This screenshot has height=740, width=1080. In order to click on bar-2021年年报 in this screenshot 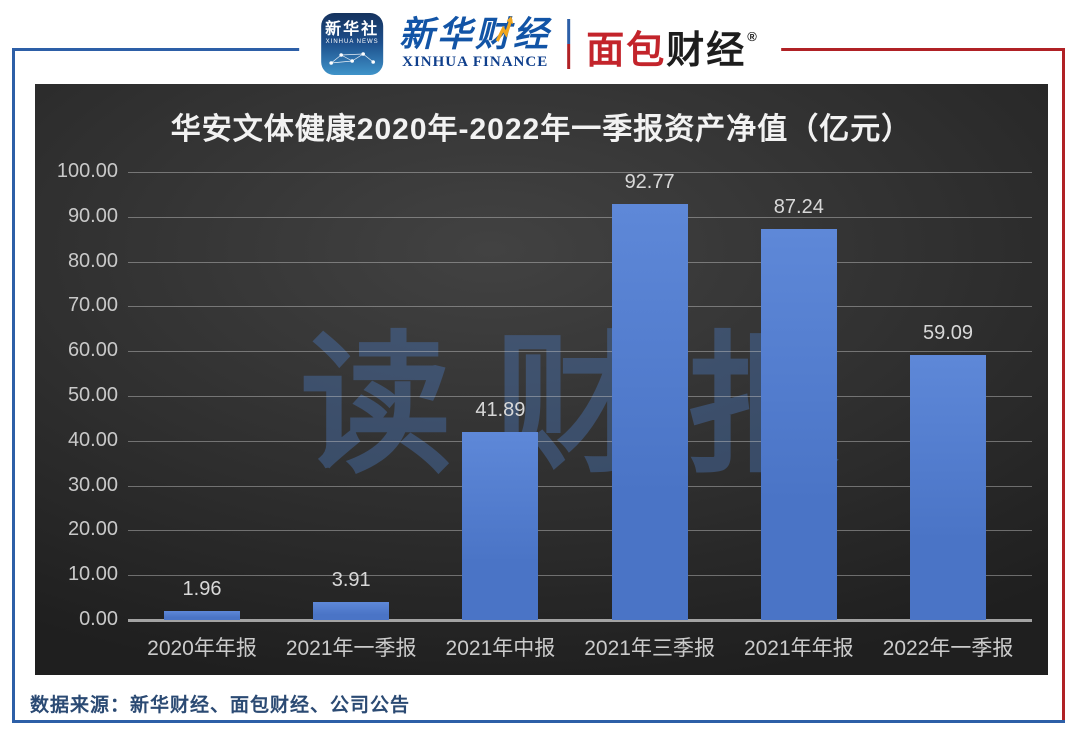, I will do `click(798, 424)`.